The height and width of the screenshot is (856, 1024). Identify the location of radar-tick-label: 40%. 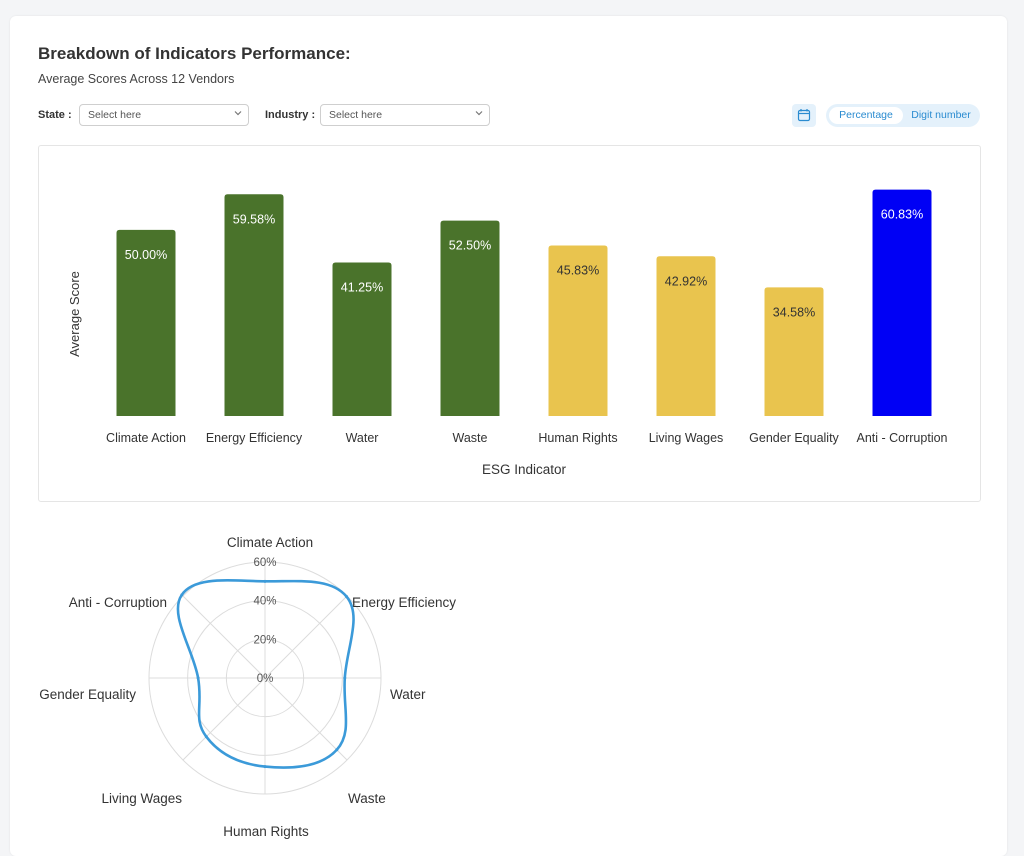
(264, 602).